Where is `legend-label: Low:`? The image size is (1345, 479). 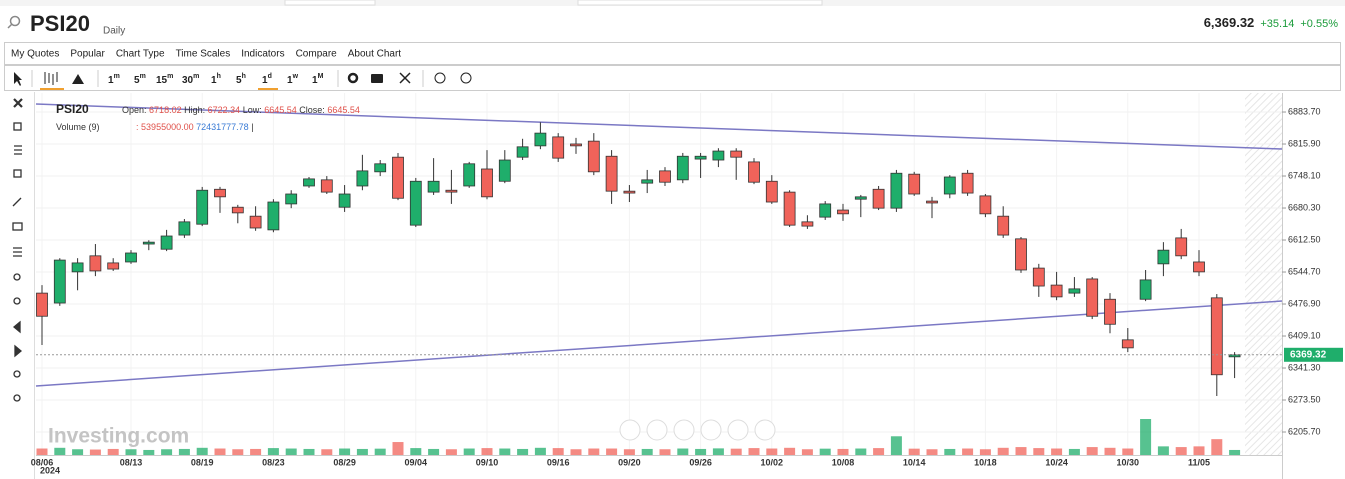
legend-label: Low: is located at coordinates (252, 110).